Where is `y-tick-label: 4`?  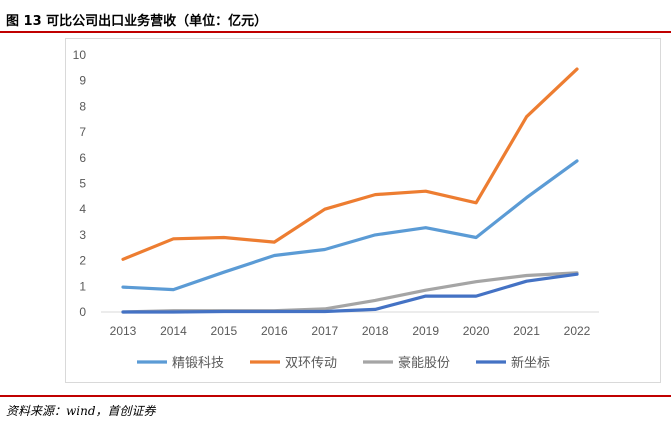
y-tick-label: 4 is located at coordinates (82, 209).